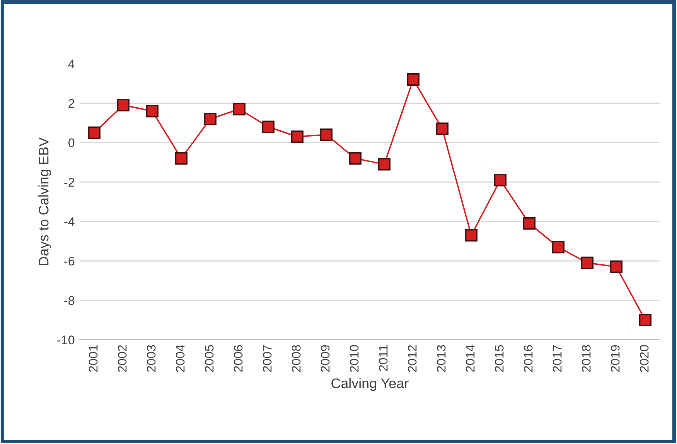  What do you see at coordinates (69, 261) in the screenshot?
I see `y-tick-label: -6` at bounding box center [69, 261].